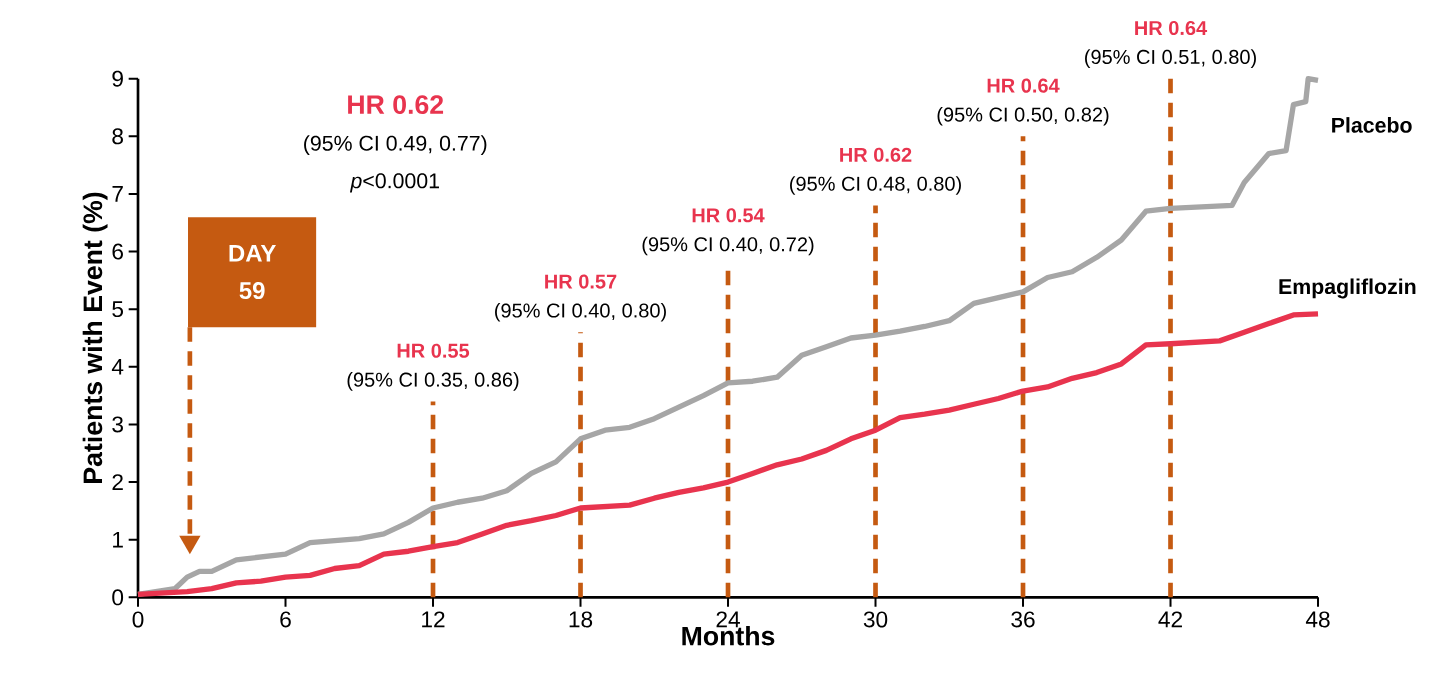  I want to click on annotation: (95% CI 0.40, 0.72), so click(728, 246).